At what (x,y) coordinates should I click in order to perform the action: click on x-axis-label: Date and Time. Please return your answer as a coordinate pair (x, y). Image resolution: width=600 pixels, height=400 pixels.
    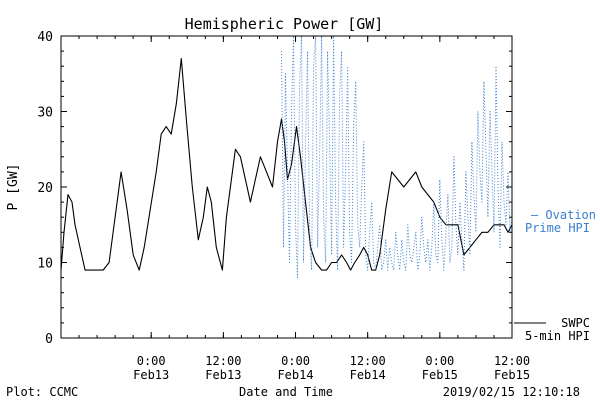
    Looking at the image, I should click on (286, 392).